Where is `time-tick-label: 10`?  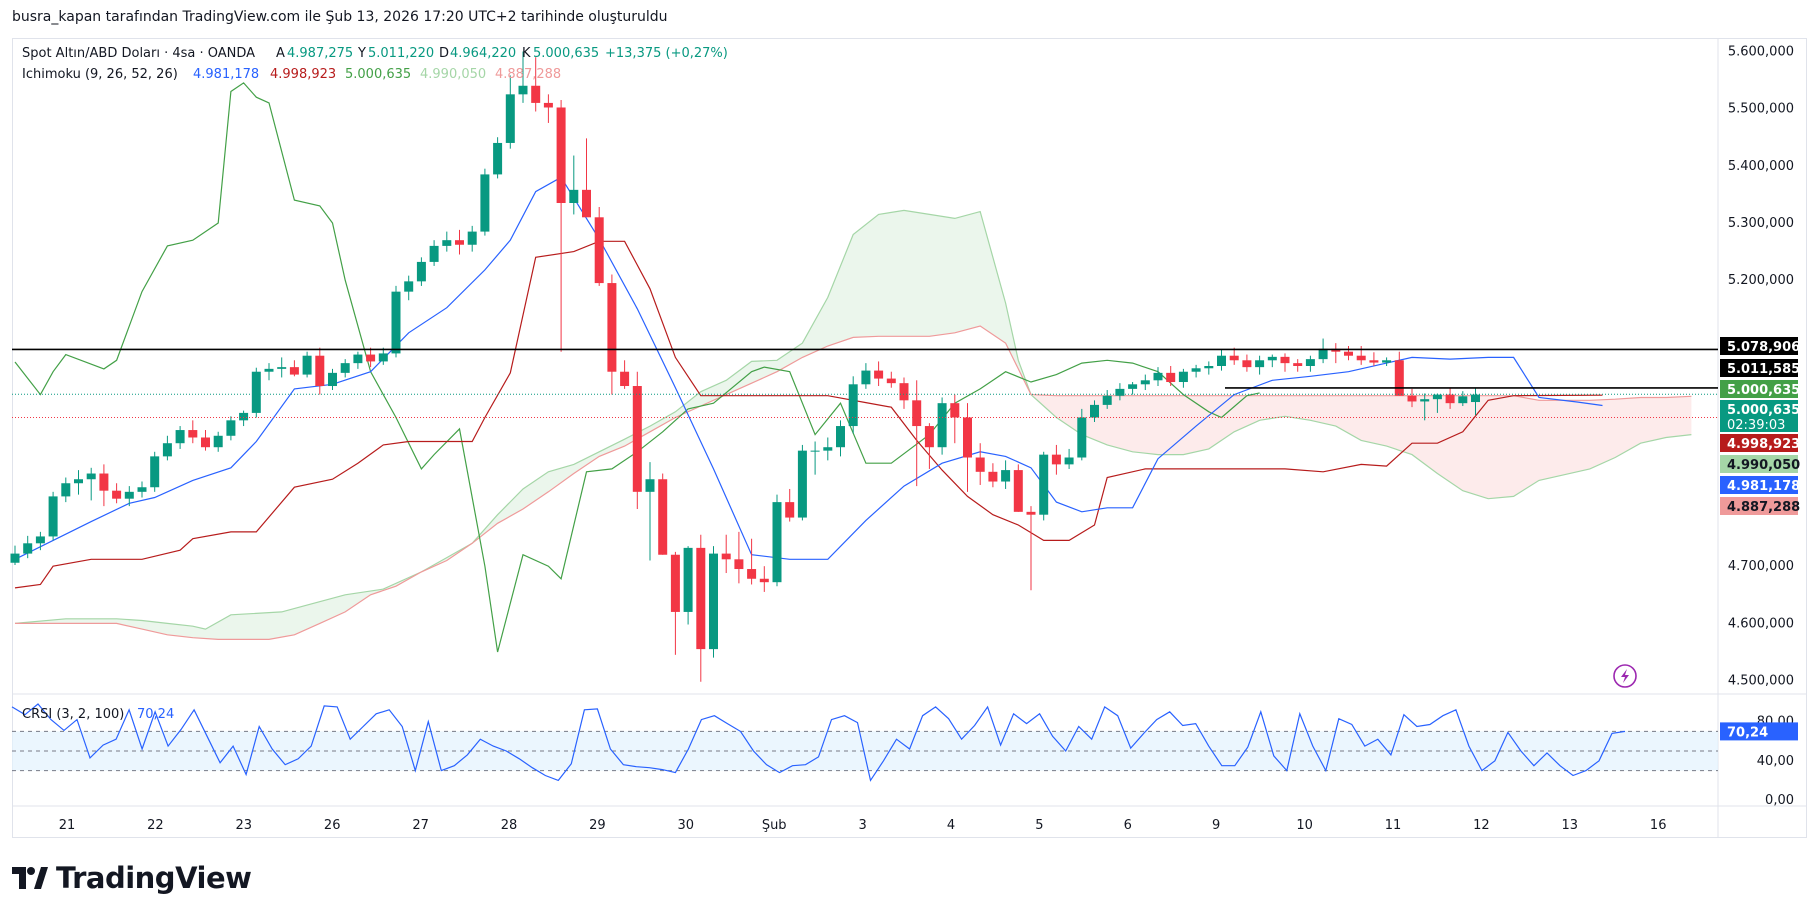 time-tick-label: 10 is located at coordinates (1304, 825).